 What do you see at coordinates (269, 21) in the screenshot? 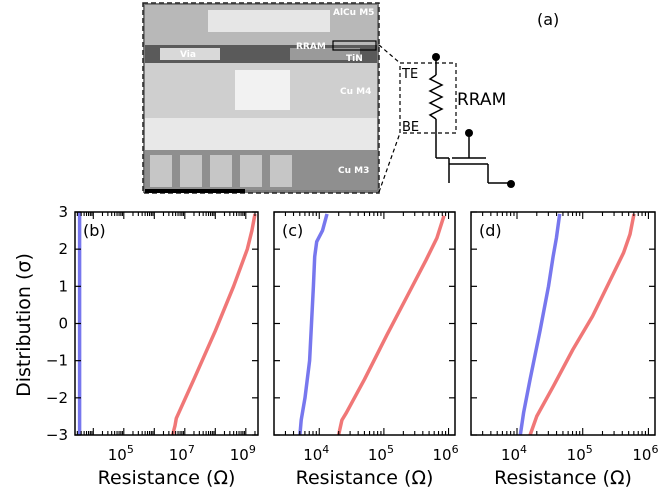
I see `sem-m5-metal` at bounding box center [269, 21].